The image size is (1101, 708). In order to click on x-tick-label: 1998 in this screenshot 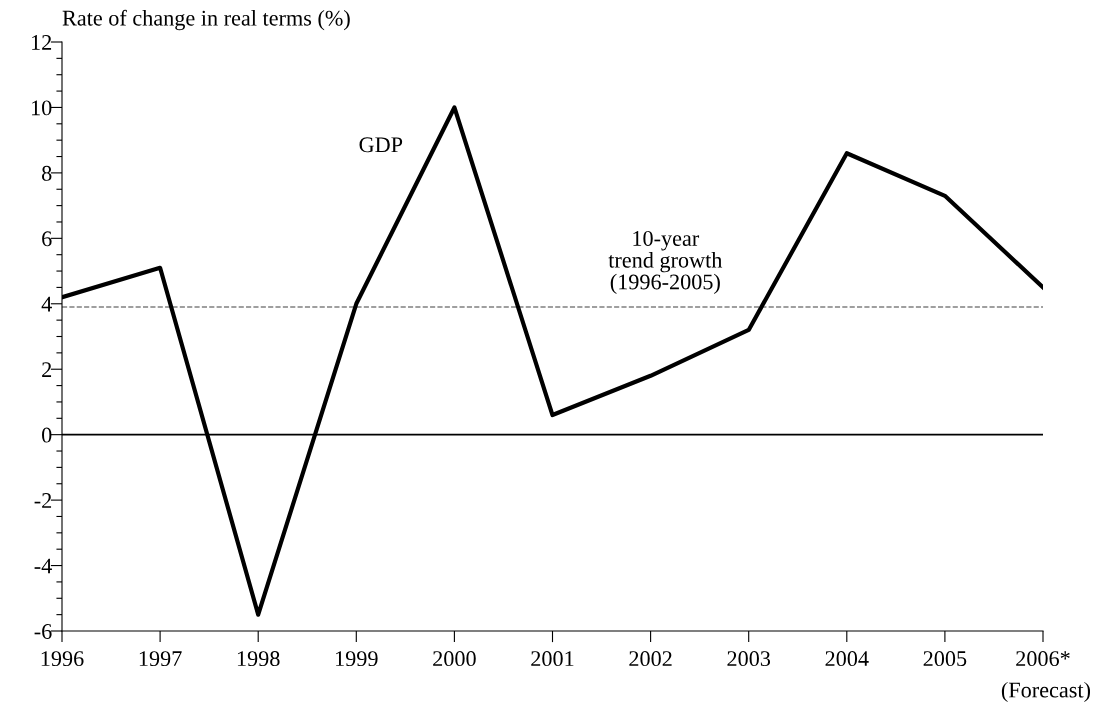, I will do `click(258, 659)`.